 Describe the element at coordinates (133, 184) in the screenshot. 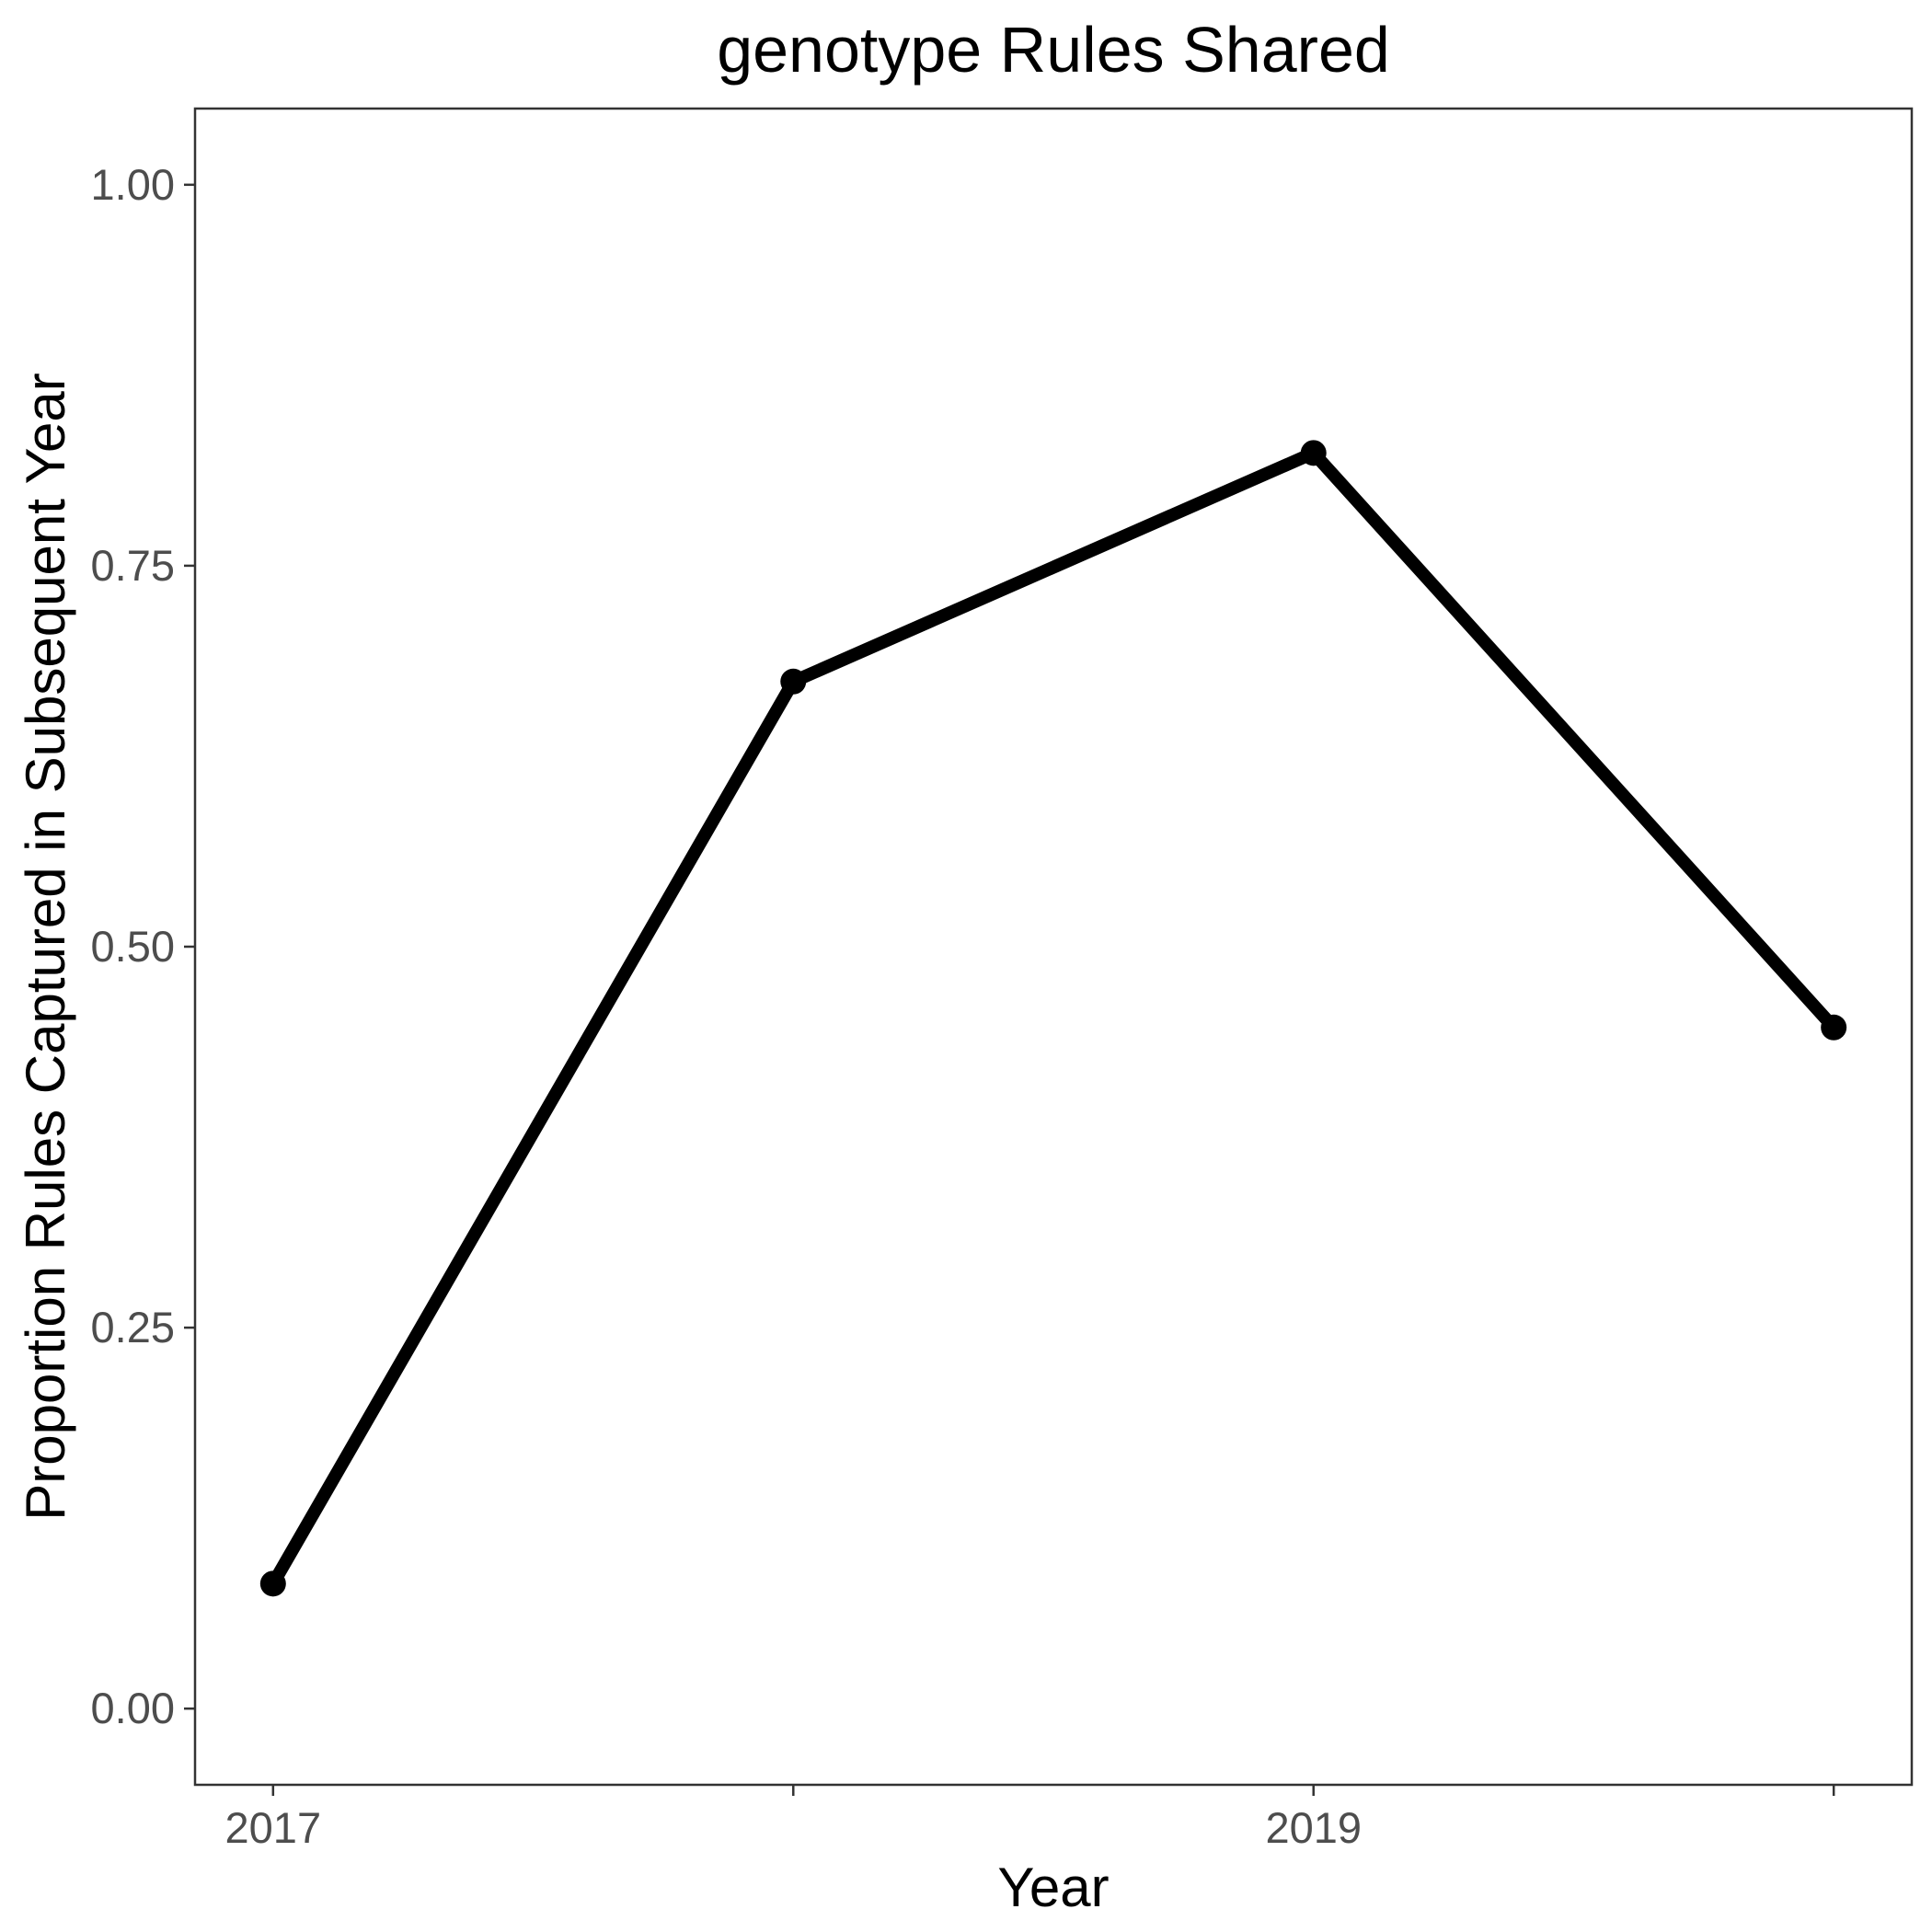

I see `y-tick-label: 1.00` at that location.